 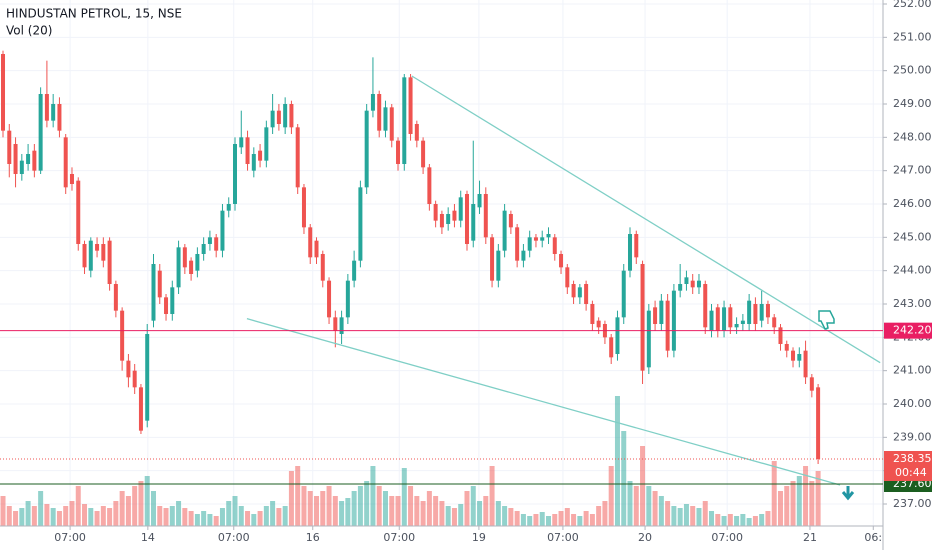 What do you see at coordinates (912, 36) in the screenshot?
I see `y-tick-label: 251.00` at bounding box center [912, 36].